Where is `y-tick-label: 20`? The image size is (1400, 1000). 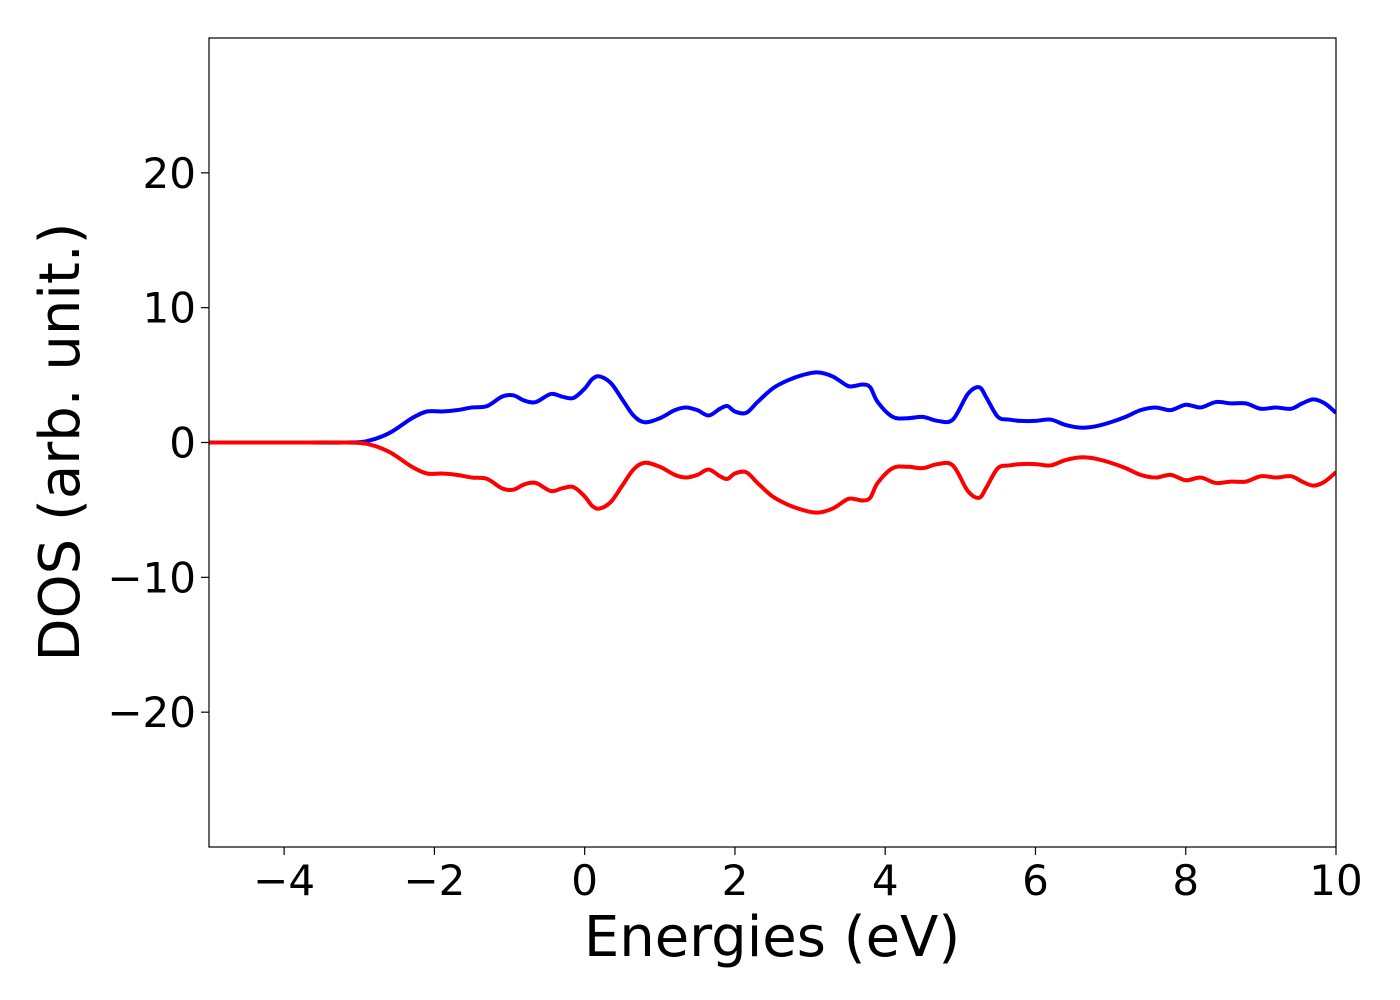
y-tick-label: 20 is located at coordinates (169, 173).